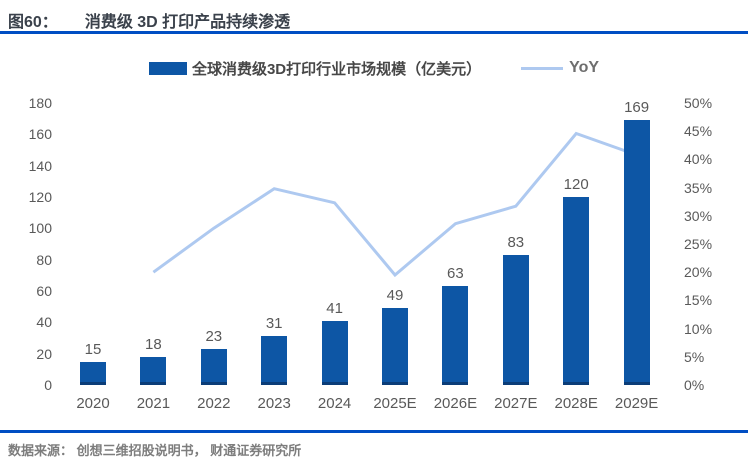  I want to click on left-axis-tick: 0, so click(48, 385).